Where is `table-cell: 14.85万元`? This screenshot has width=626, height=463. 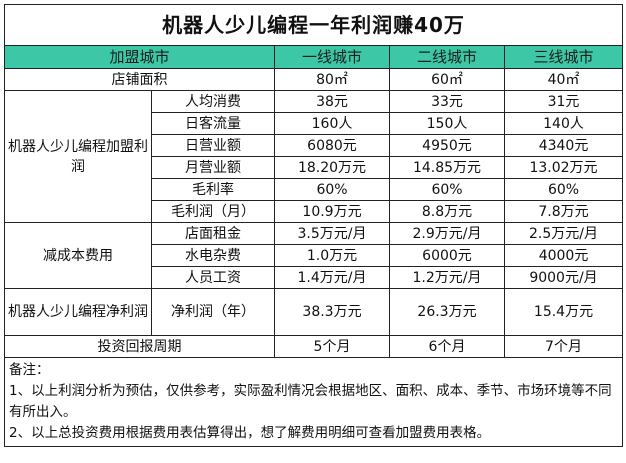
table-cell: 14.85万元 is located at coordinates (447, 167).